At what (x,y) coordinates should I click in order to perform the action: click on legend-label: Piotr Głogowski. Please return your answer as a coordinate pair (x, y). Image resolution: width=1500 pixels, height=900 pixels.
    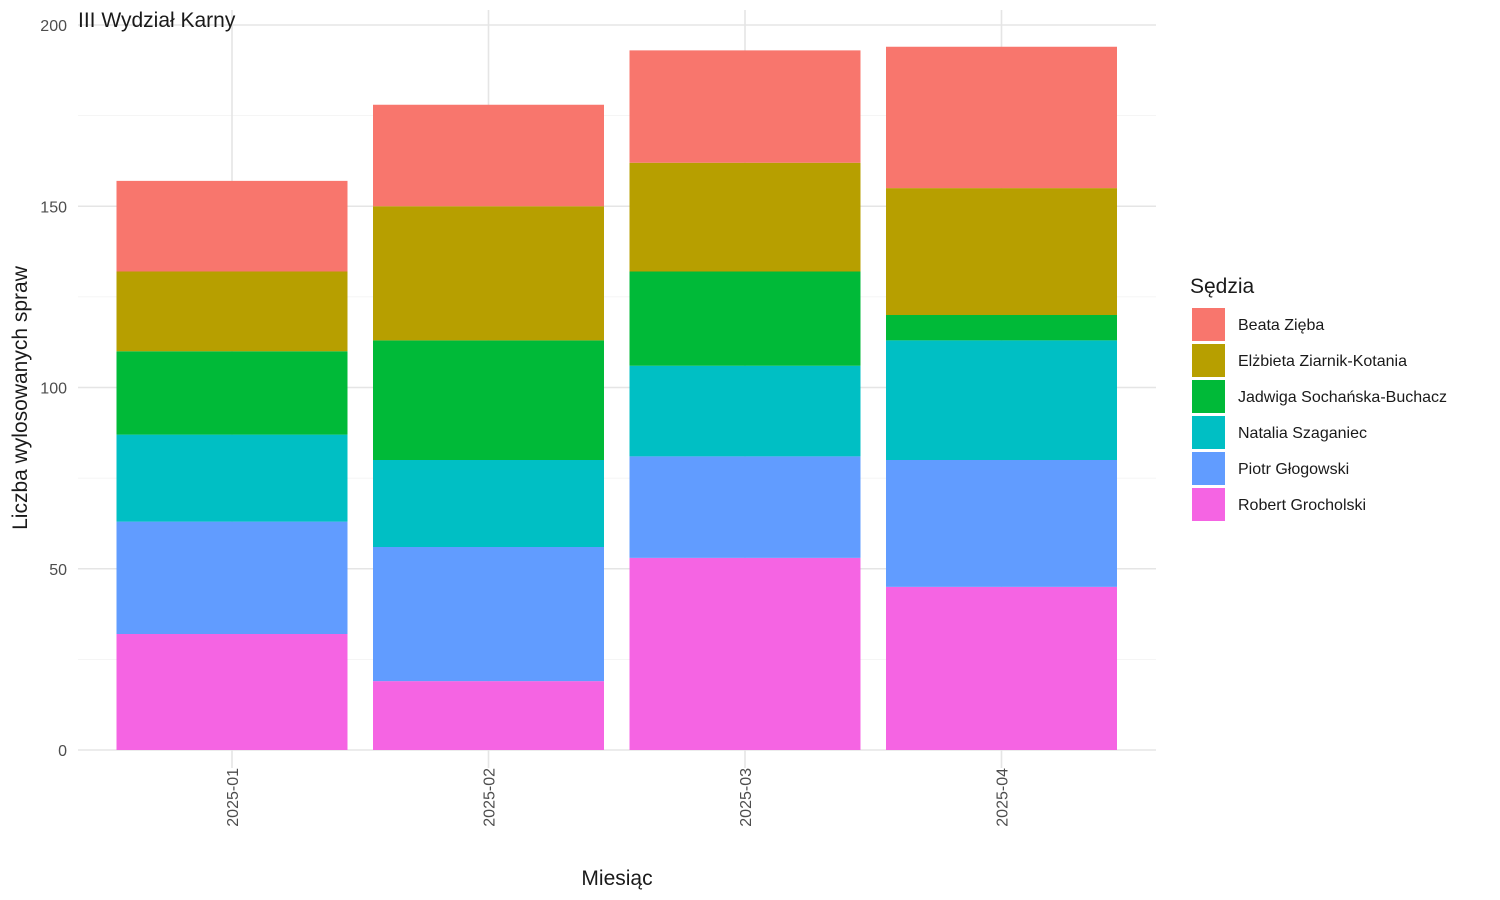
    Looking at the image, I should click on (1293, 469).